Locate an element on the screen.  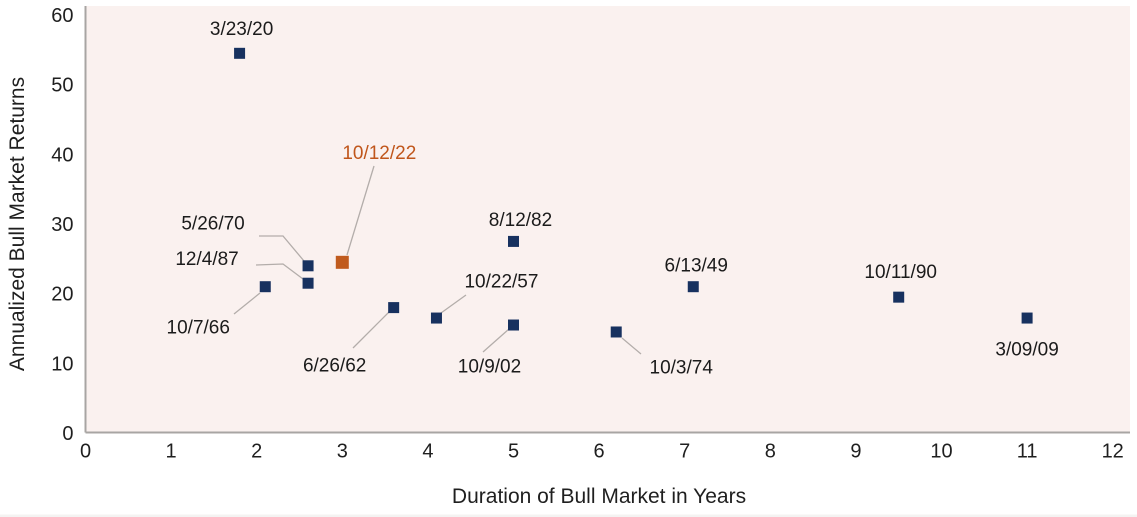
x-tick-label: 4 is located at coordinates (427, 452).